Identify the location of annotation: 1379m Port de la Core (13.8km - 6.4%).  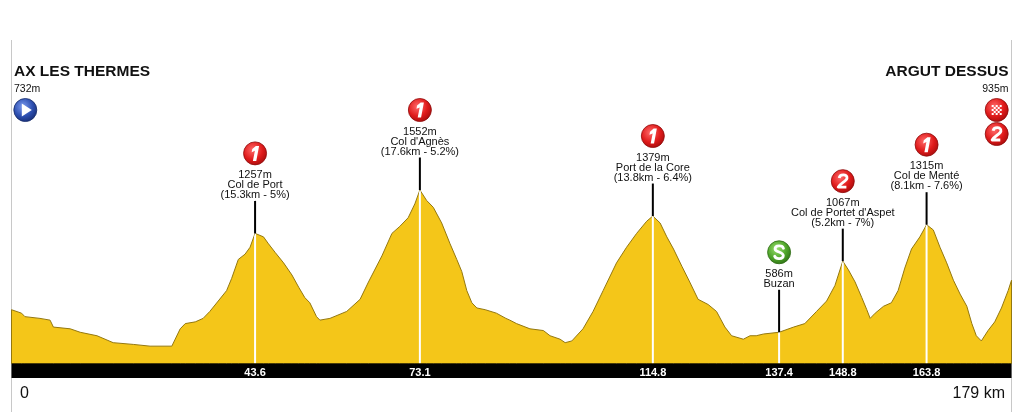
(652, 166).